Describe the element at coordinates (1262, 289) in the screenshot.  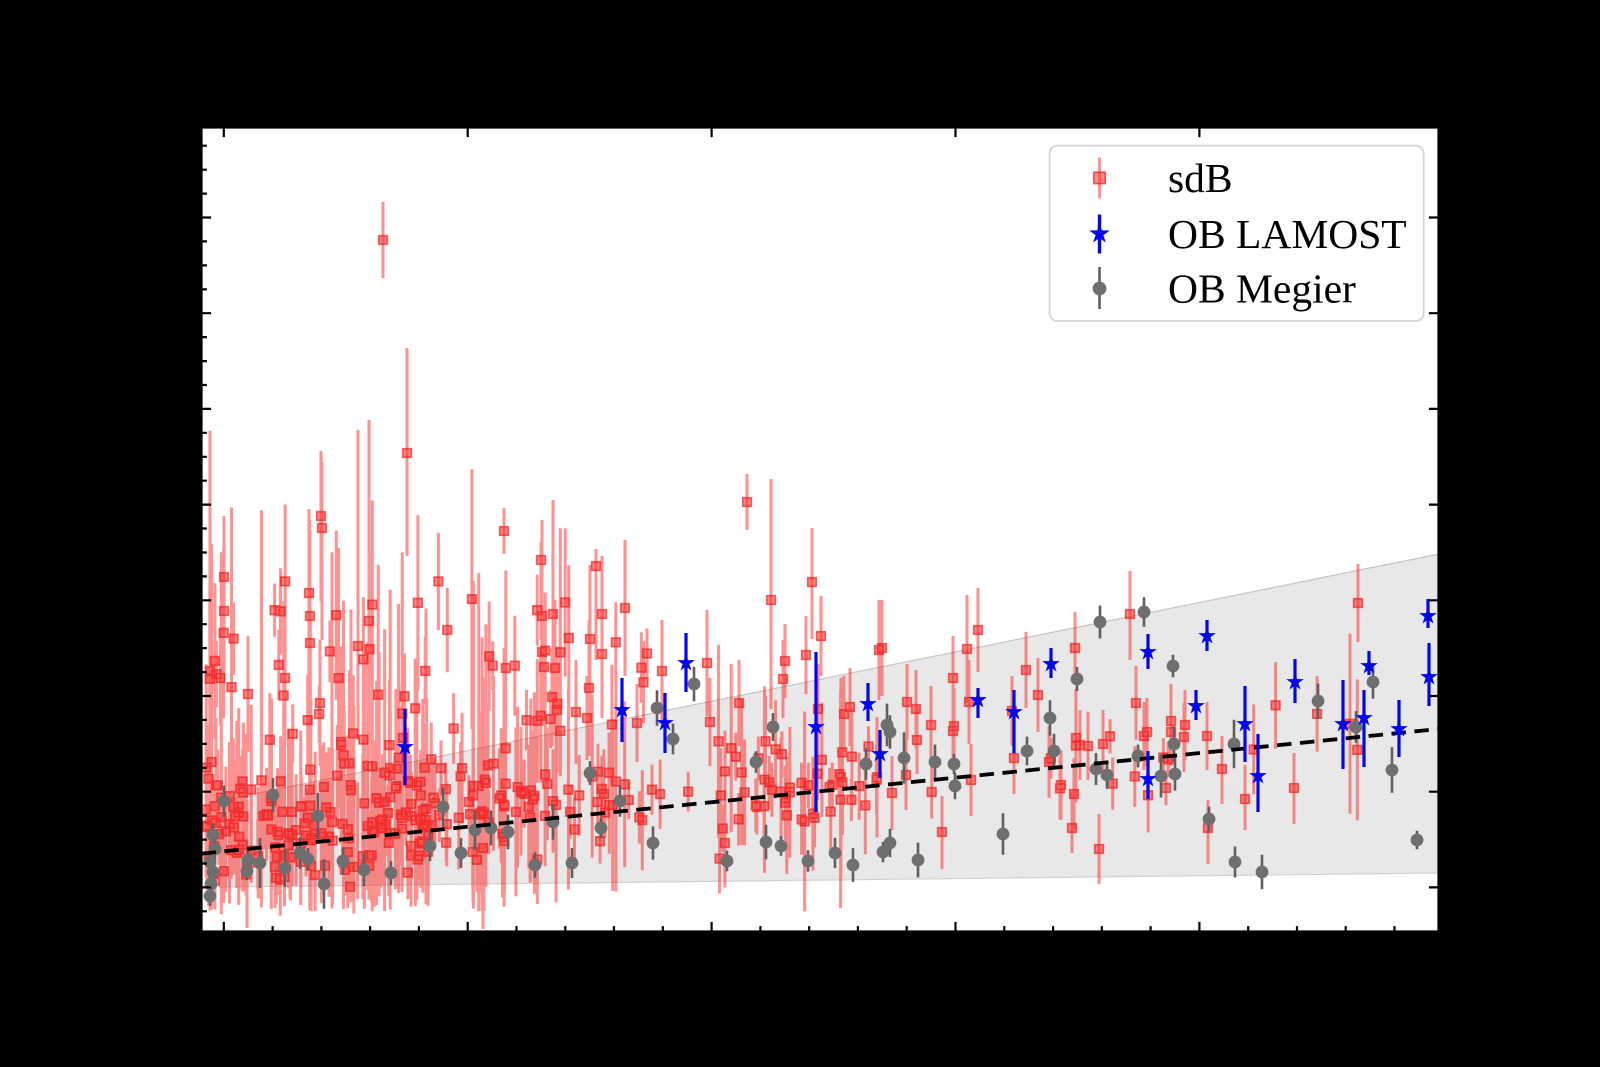
I see `svg-text: OB Megier` at that location.